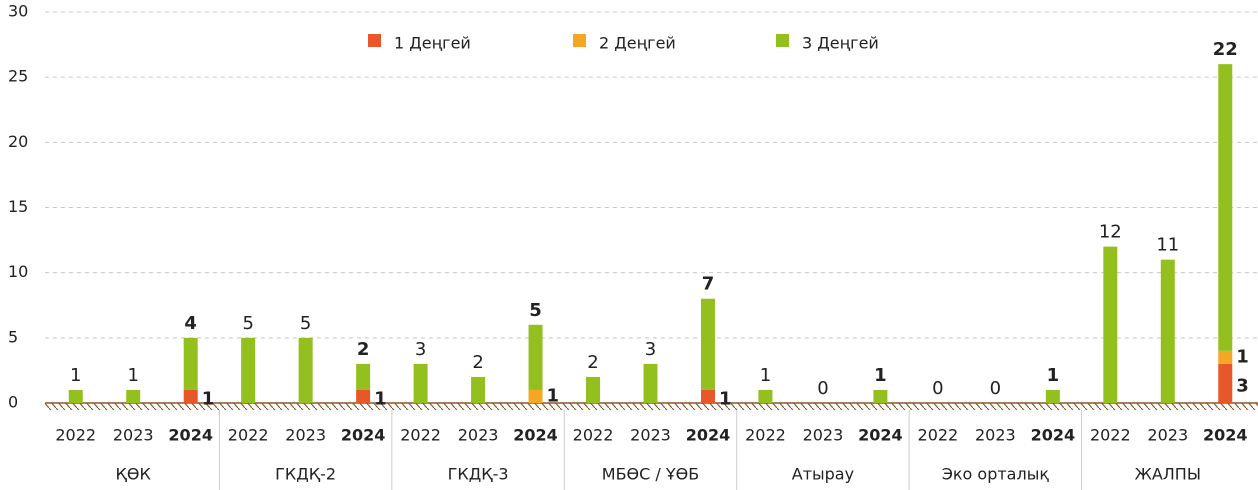 The image size is (1258, 490). Describe the element at coordinates (840, 43) in the screenshot. I see `legend-label: 3 Деңгей` at that location.